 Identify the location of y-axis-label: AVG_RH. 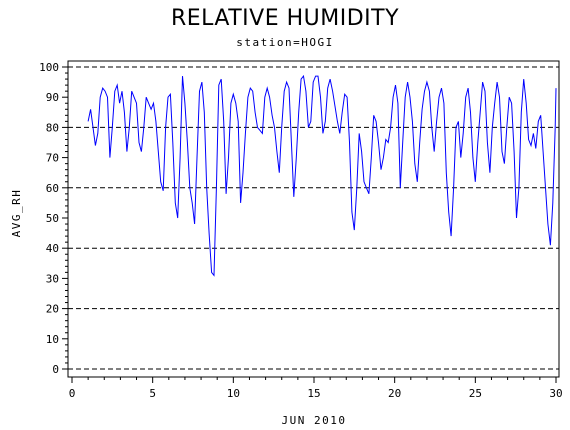
(16, 213).